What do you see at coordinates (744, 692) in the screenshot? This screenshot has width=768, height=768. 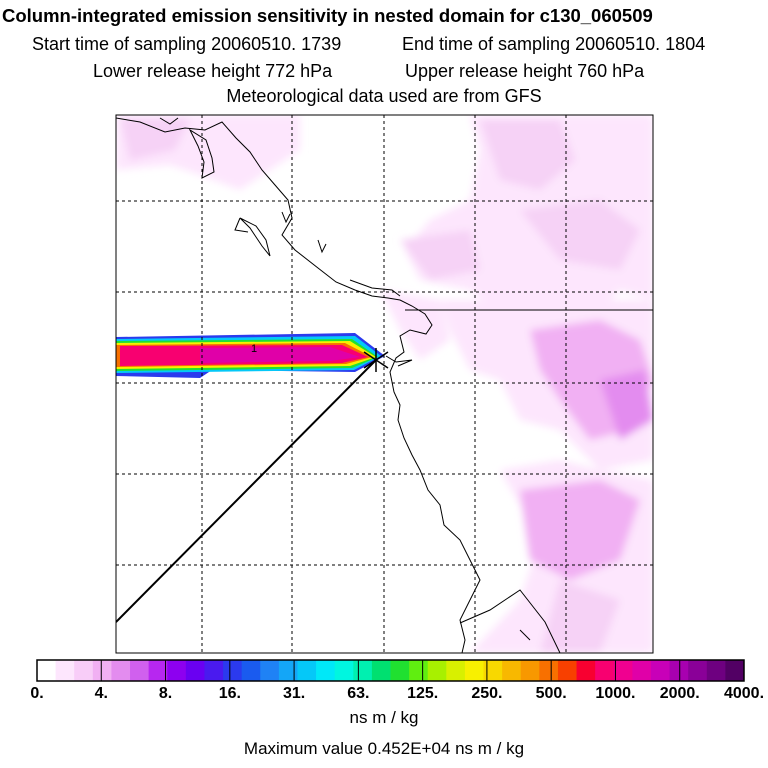 I see `colorbar-tick-label: 4000.` at bounding box center [744, 692].